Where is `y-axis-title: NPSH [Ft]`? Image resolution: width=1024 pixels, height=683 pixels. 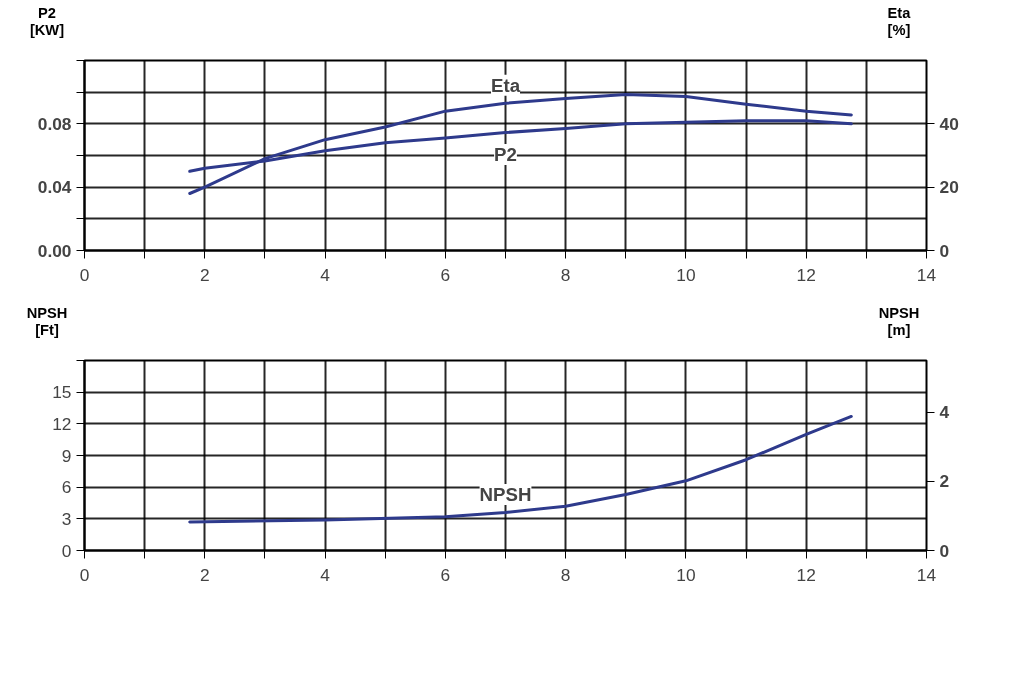 y-axis-title: NPSH [Ft] is located at coordinates (47, 322).